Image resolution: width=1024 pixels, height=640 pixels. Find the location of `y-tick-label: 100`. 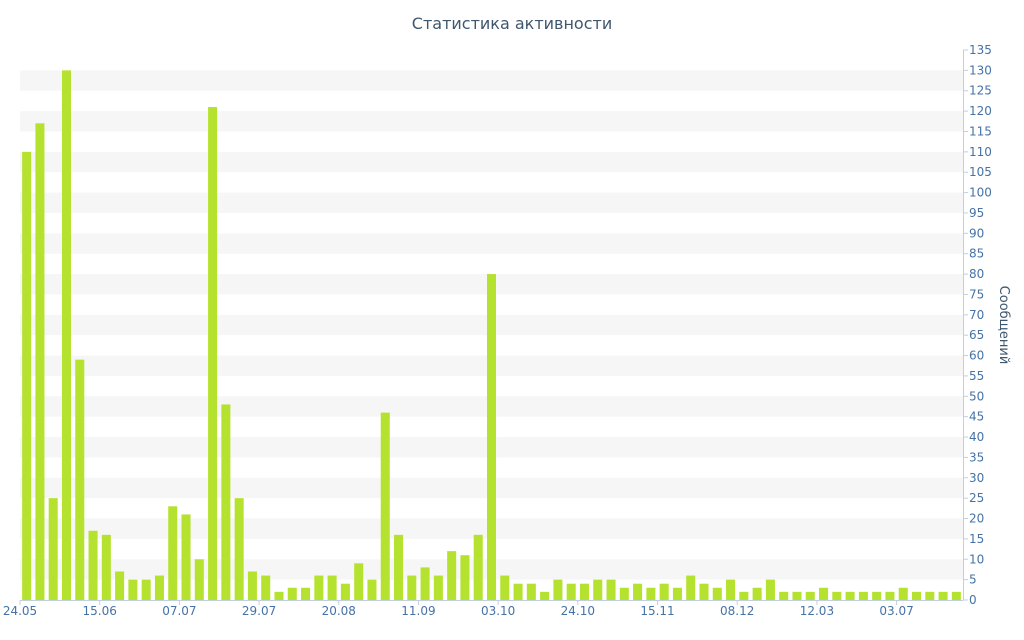

y-tick-label: 100 is located at coordinates (980, 193).